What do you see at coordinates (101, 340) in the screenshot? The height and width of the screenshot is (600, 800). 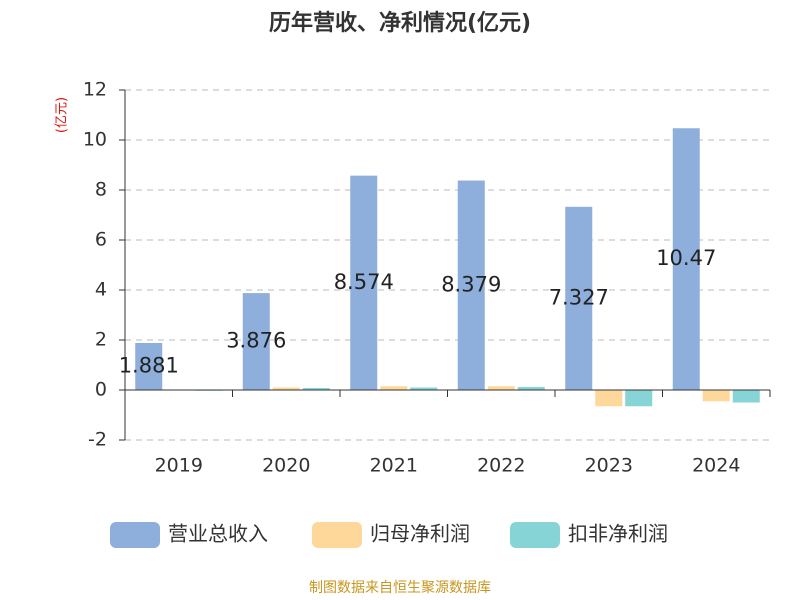 I see `y-tick-label: 2` at bounding box center [101, 340].